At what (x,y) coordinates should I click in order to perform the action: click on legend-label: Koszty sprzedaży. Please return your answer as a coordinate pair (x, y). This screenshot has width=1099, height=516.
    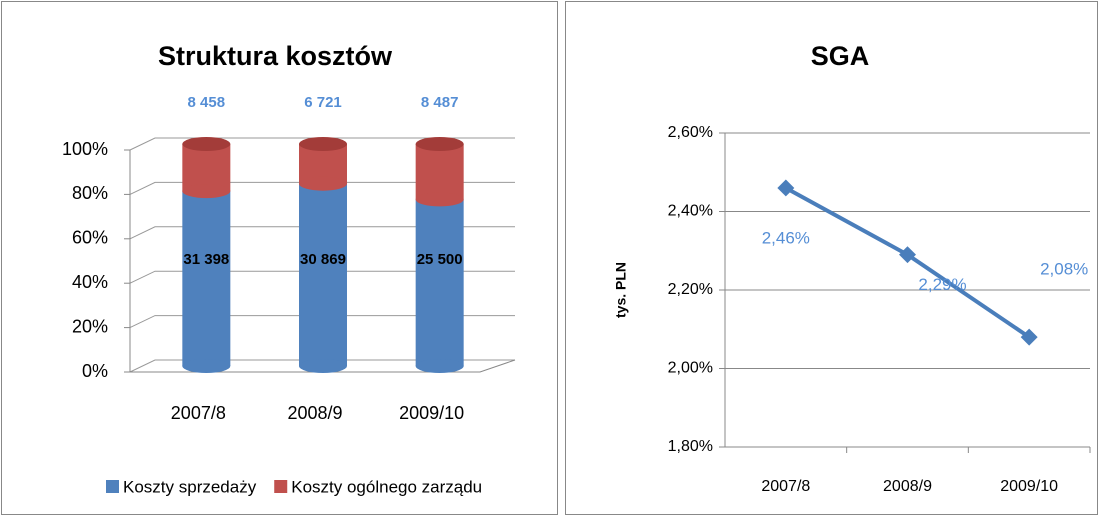
    Looking at the image, I should click on (190, 486).